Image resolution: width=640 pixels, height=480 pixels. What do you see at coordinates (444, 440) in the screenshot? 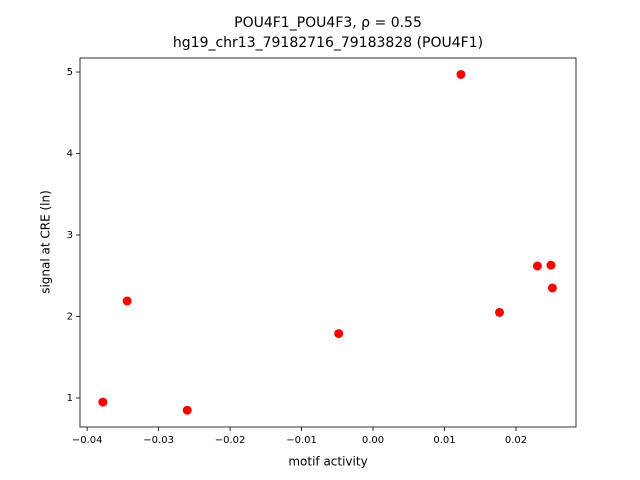
I see `x-tick-label: 0.01` at bounding box center [444, 440].